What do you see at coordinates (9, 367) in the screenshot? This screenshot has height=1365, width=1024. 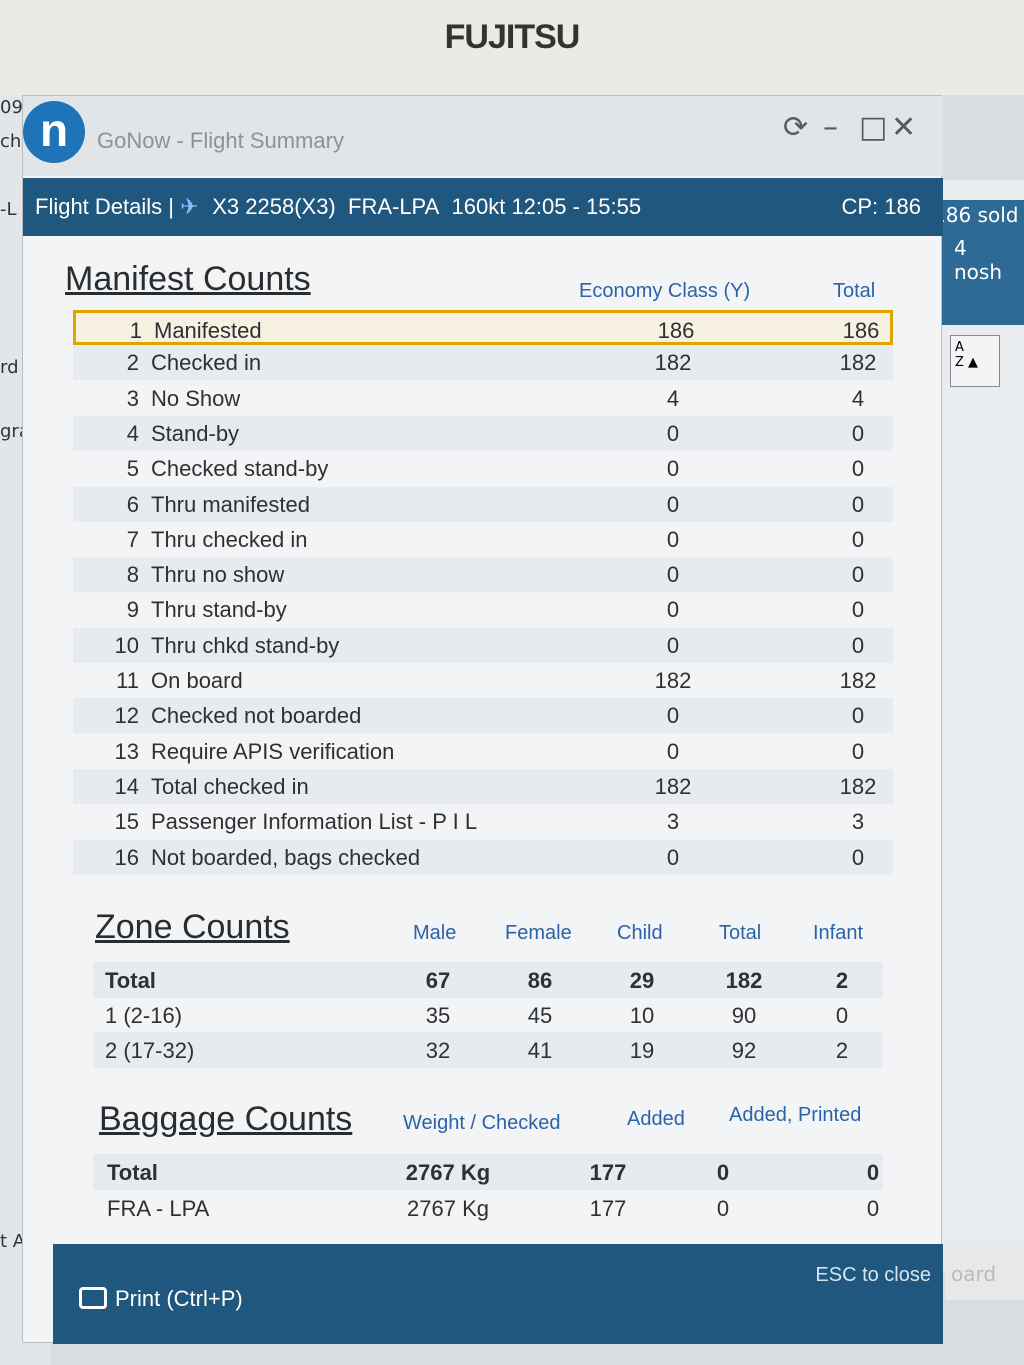 I see `bg-text: rd` at bounding box center [9, 367].